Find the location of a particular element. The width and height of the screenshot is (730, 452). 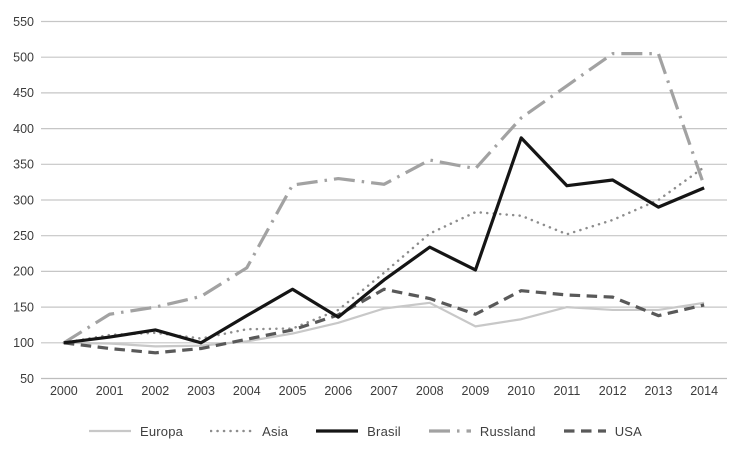

legend-label: Europa is located at coordinates (161, 431).